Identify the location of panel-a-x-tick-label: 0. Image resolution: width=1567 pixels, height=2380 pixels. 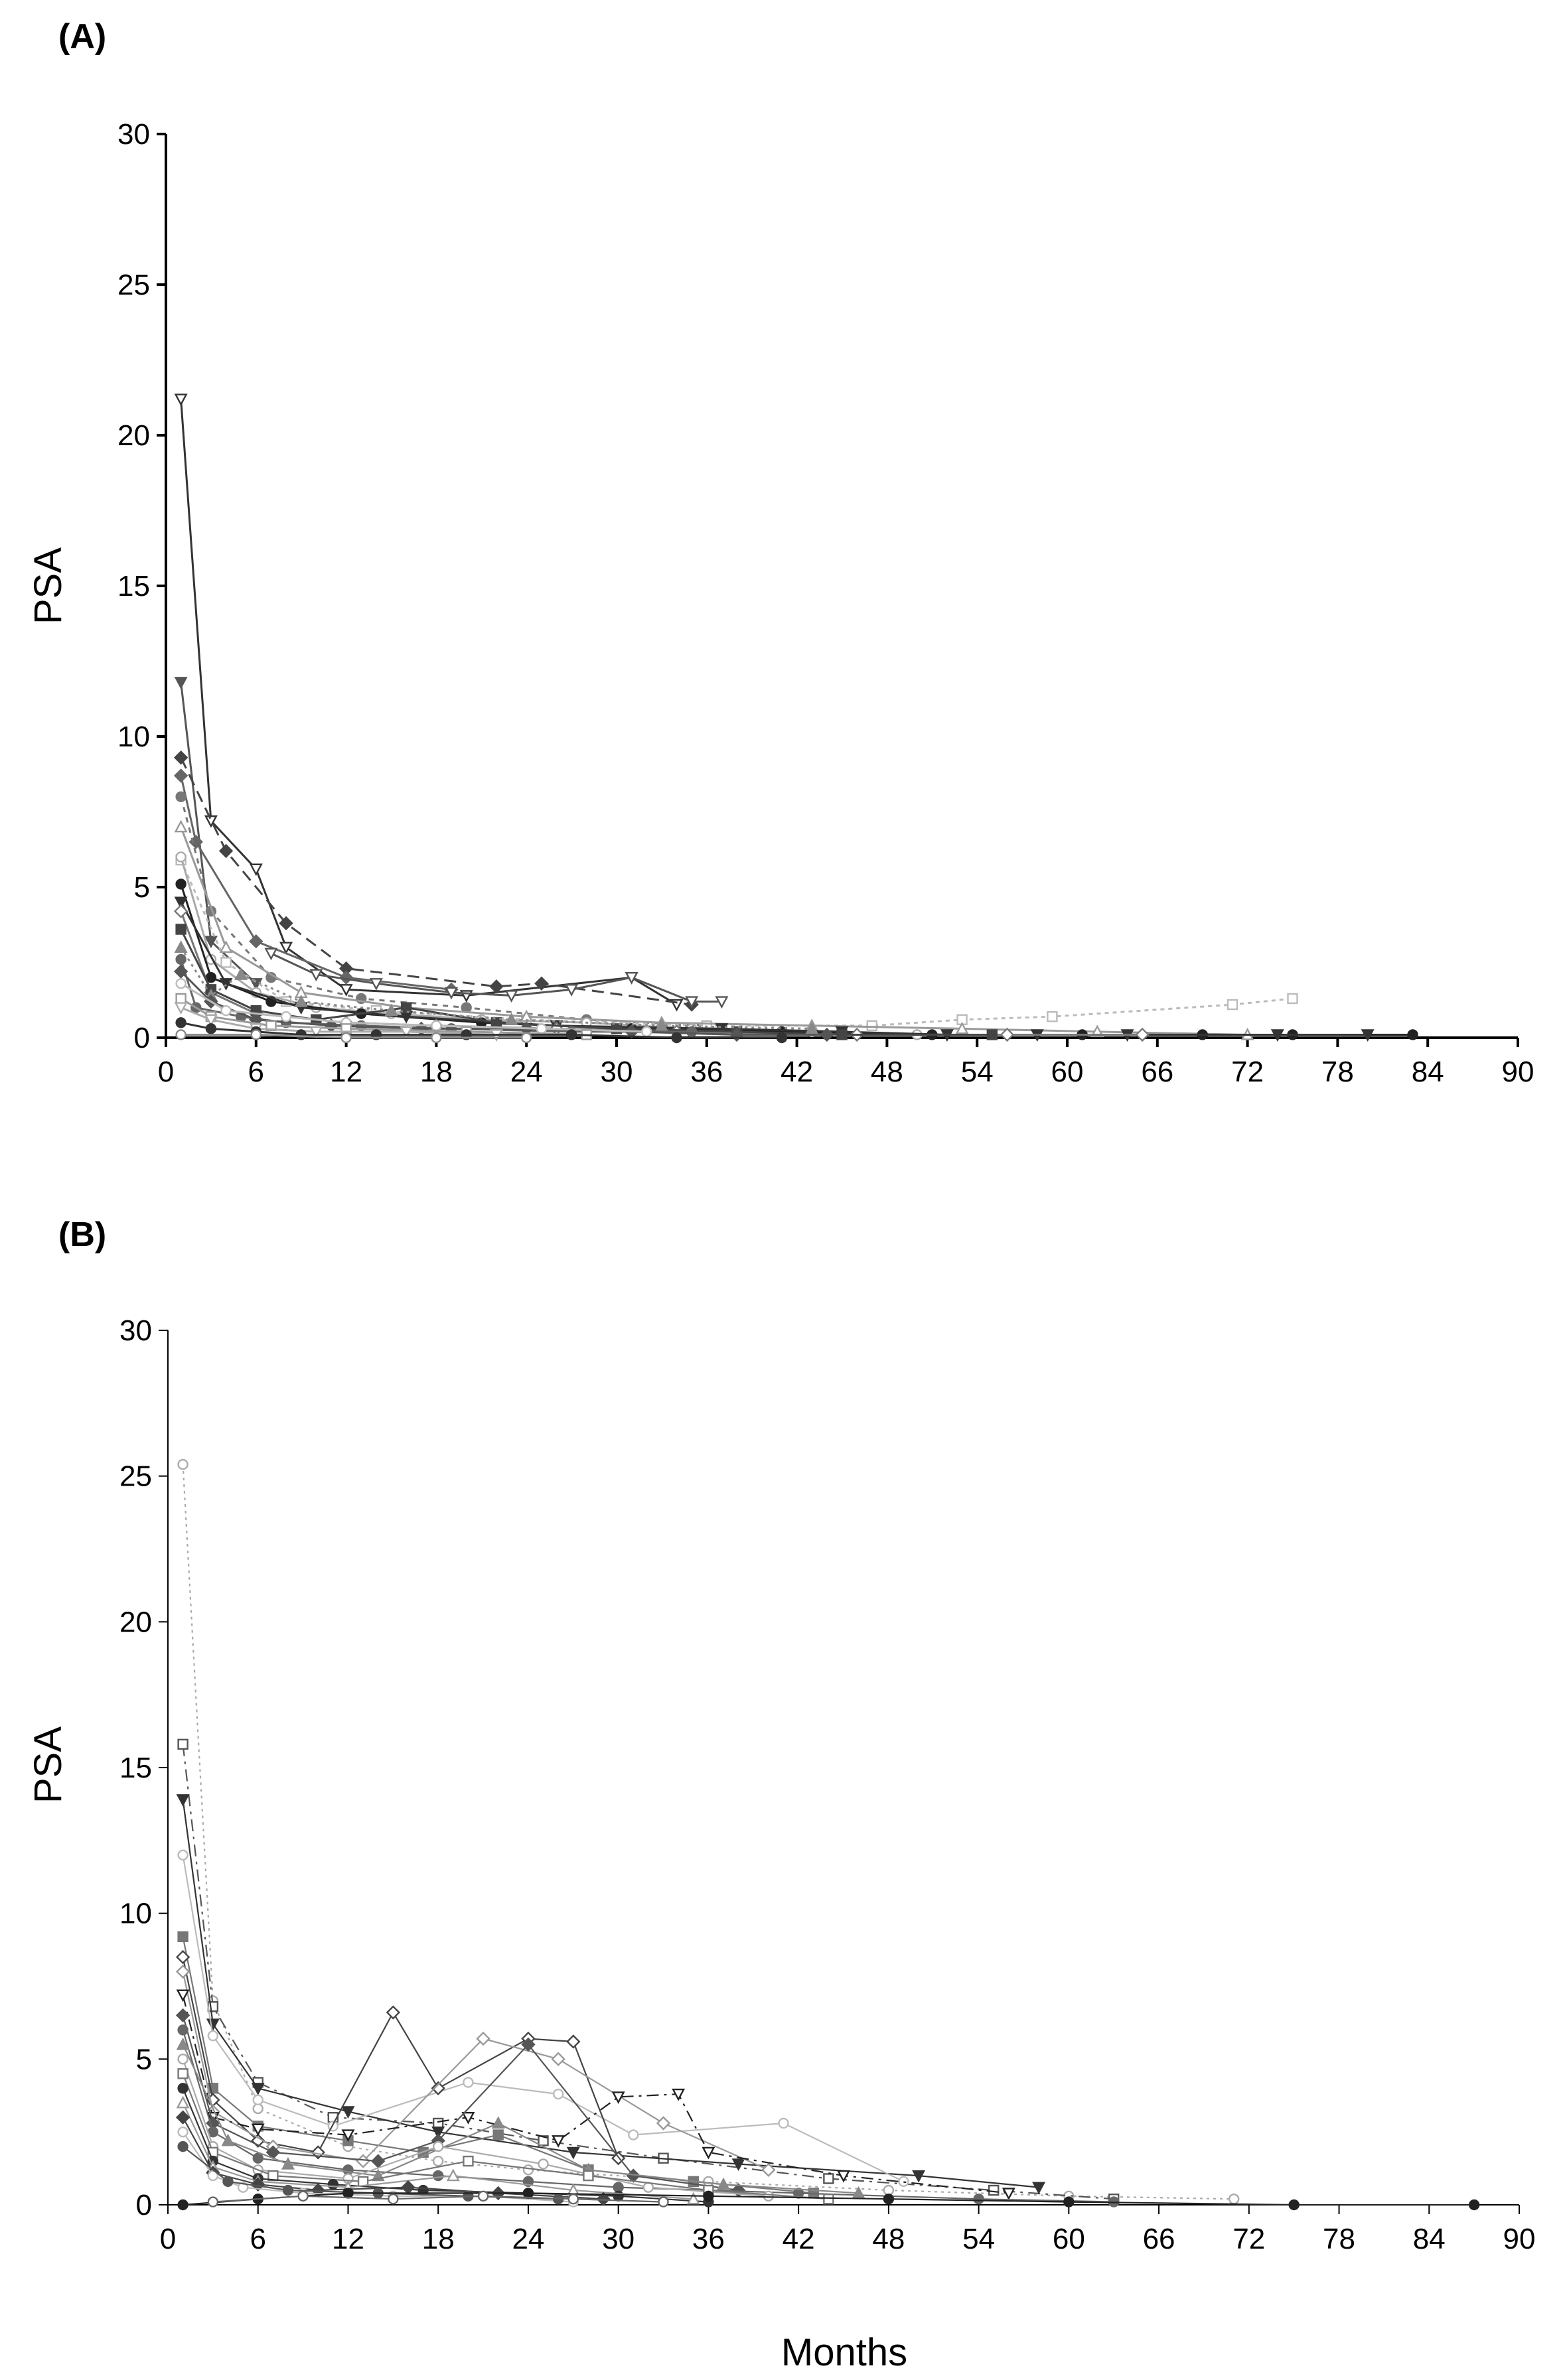
(166, 1072).